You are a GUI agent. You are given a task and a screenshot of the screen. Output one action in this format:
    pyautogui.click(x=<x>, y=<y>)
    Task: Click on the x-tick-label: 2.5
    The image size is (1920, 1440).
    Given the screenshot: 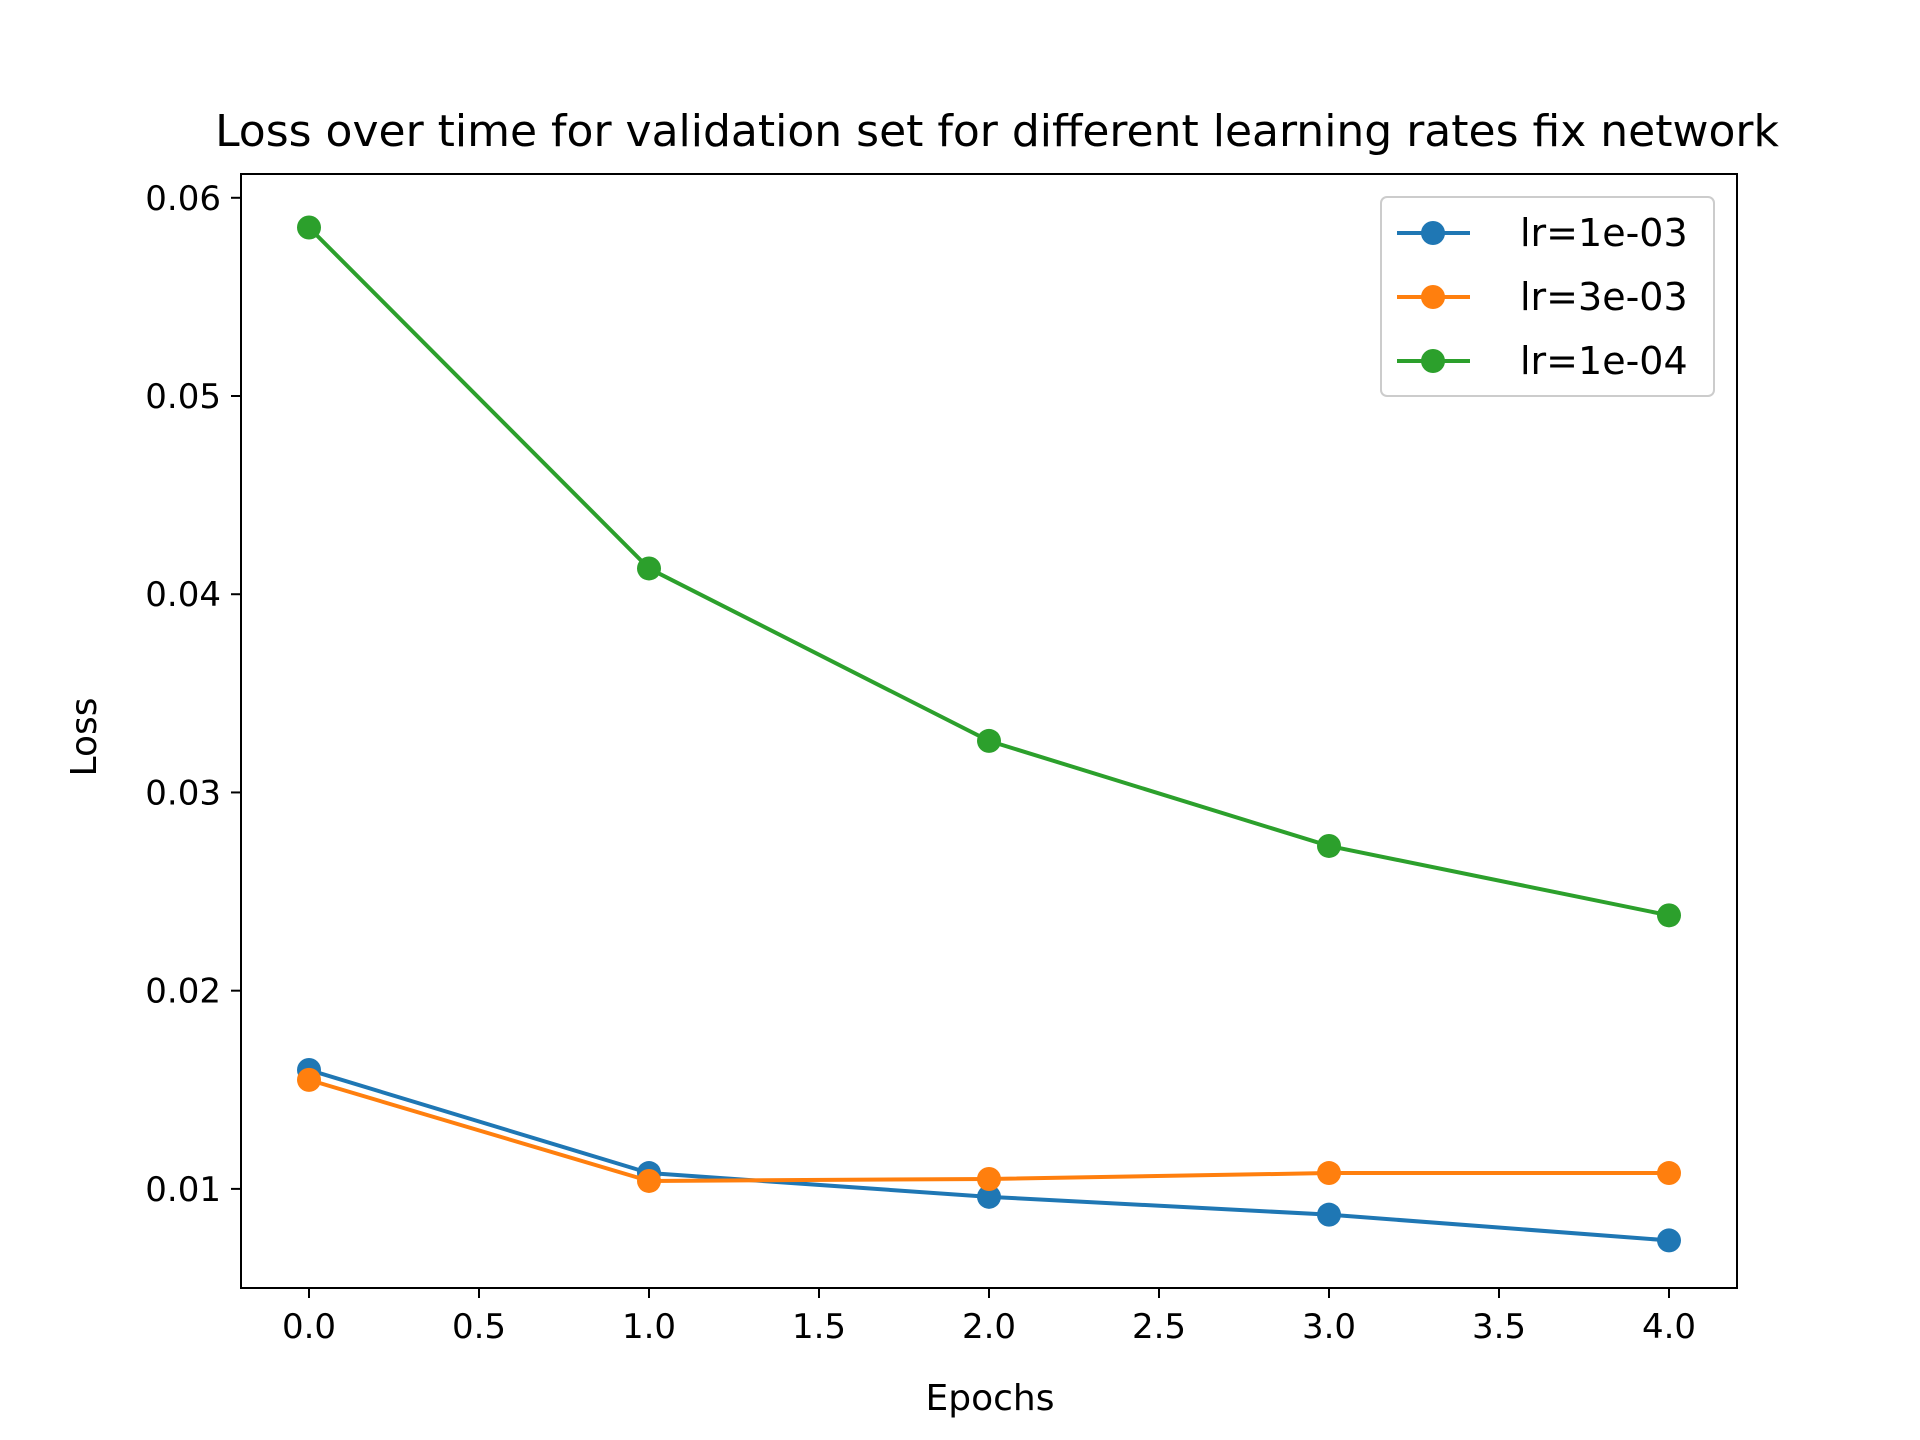 What is the action you would take?
    pyautogui.click(x=1159, y=1327)
    